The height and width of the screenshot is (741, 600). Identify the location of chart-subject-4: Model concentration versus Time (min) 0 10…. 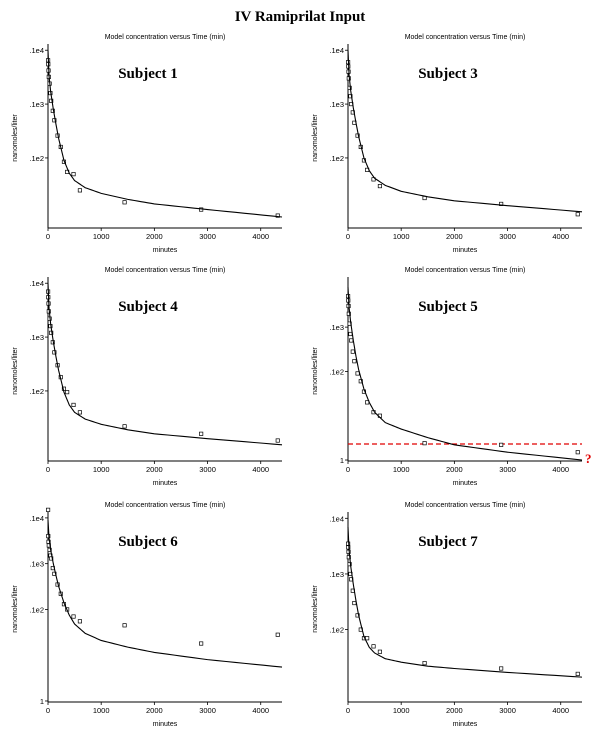
(147, 377).